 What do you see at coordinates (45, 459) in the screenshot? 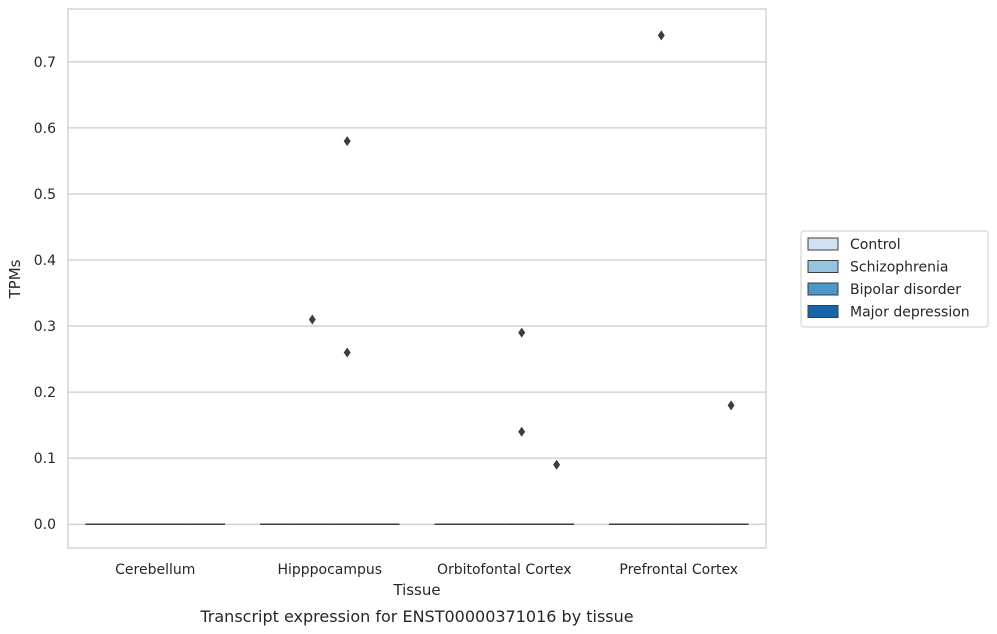
I see `y-tick-label: 0.1` at bounding box center [45, 459].